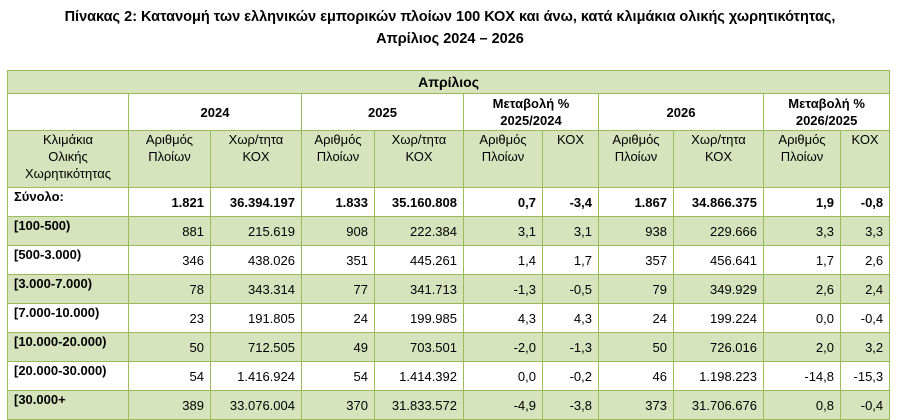  I want to click on row-label: [10.000-20.000), so click(68, 347).